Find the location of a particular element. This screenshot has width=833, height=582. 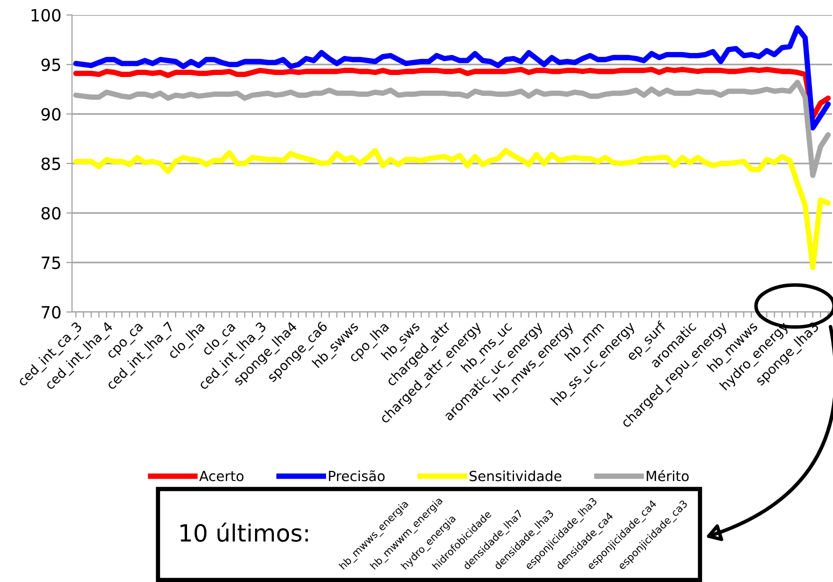

y-tick-label: 70 is located at coordinates (51, 312).